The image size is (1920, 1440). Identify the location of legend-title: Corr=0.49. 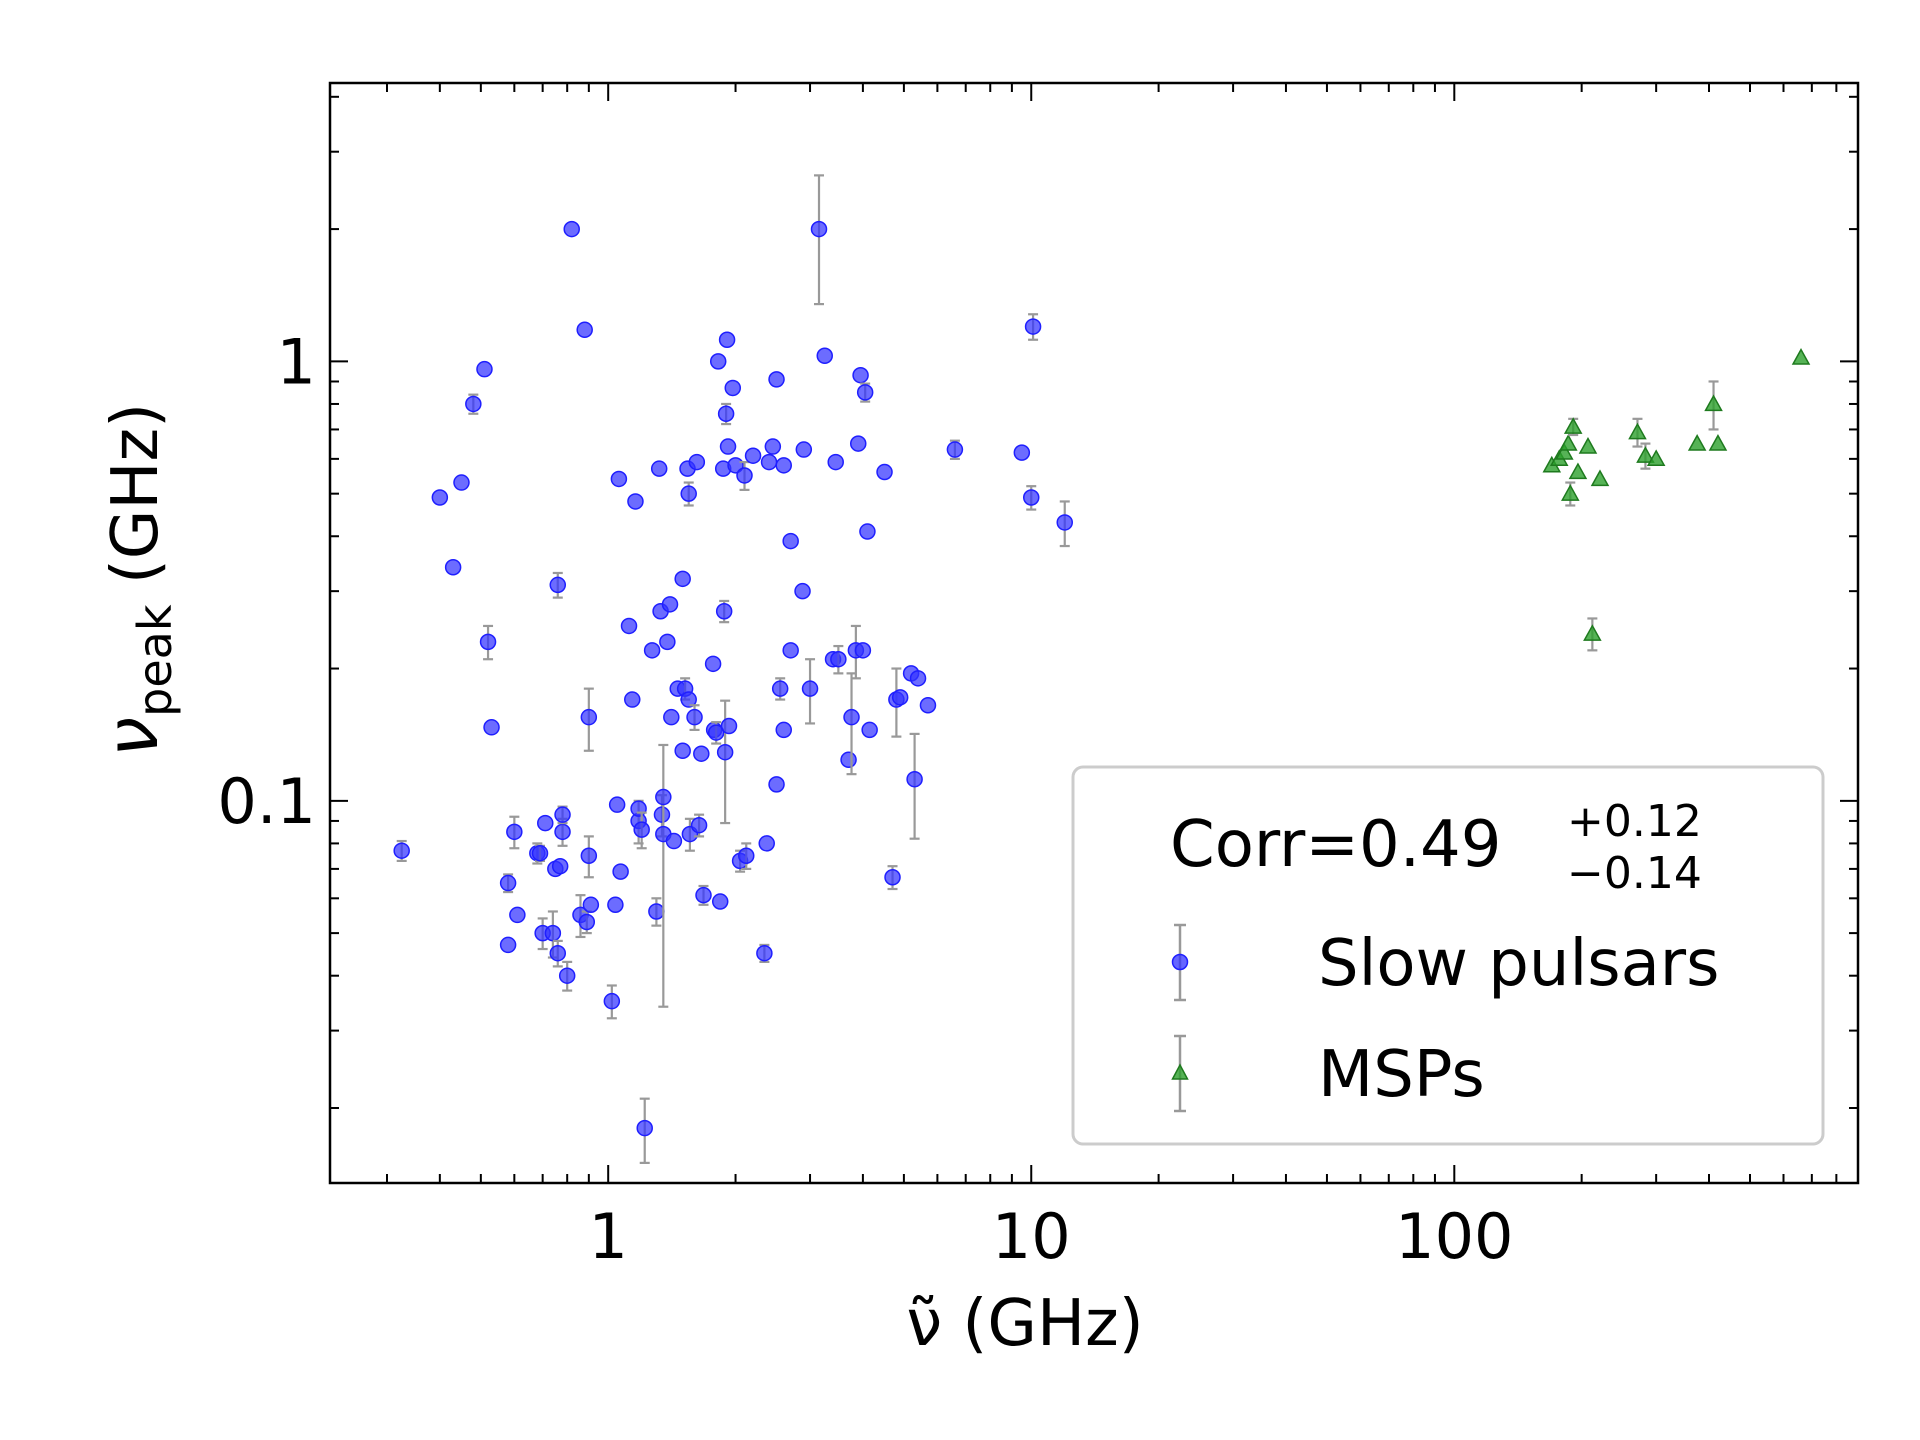
(1335, 845).